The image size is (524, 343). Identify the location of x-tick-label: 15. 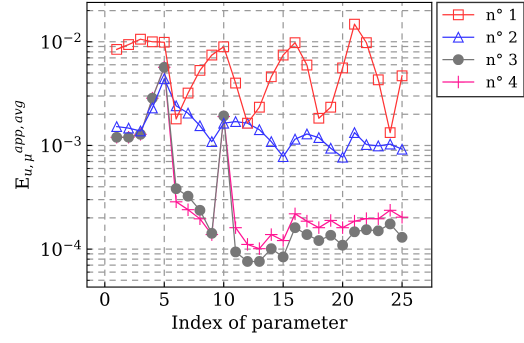
(284, 299).